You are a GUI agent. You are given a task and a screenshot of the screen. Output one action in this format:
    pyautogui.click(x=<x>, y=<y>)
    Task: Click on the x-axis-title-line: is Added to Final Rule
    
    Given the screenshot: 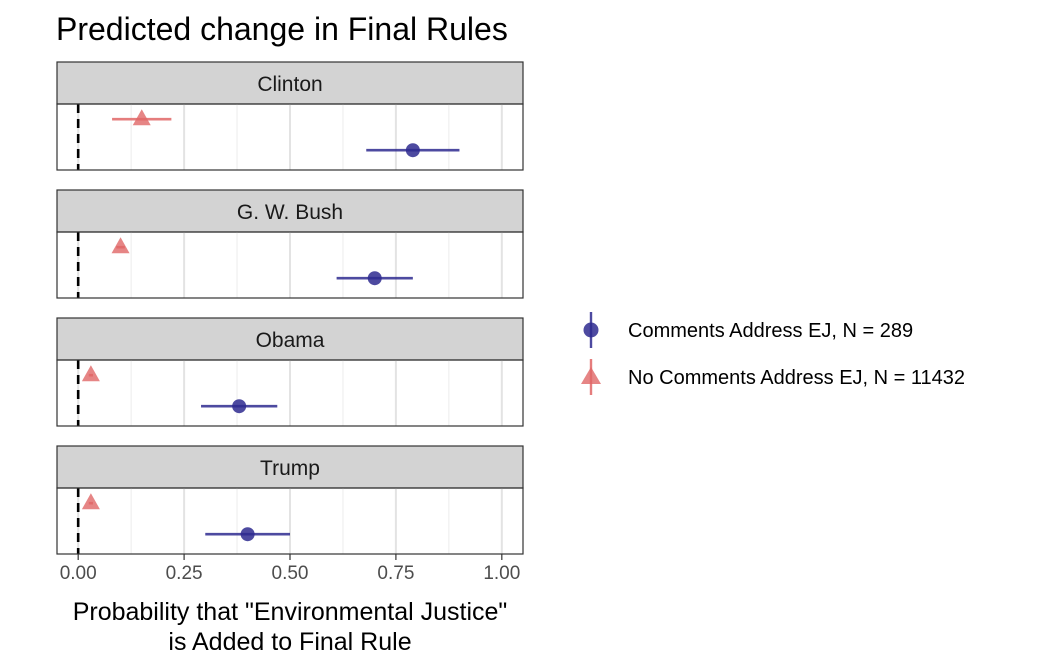 What is the action you would take?
    pyautogui.click(x=289, y=642)
    